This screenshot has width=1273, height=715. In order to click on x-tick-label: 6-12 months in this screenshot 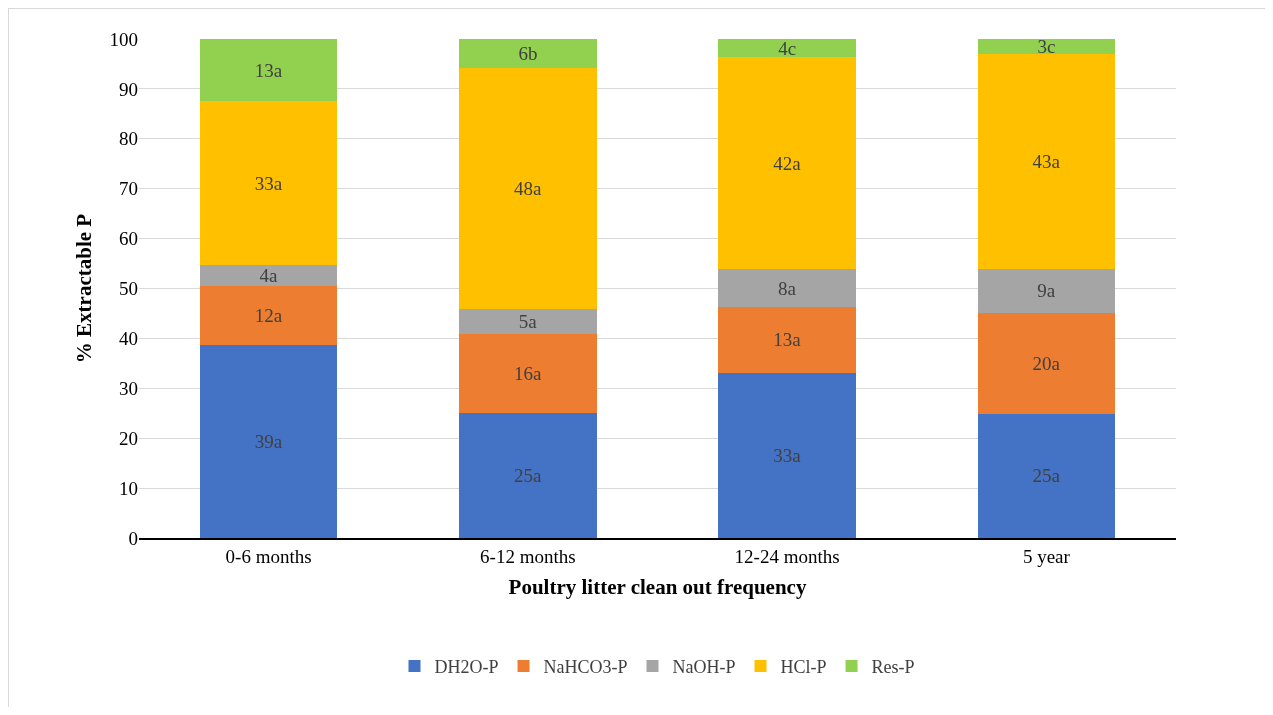, I will do `click(528, 556)`.